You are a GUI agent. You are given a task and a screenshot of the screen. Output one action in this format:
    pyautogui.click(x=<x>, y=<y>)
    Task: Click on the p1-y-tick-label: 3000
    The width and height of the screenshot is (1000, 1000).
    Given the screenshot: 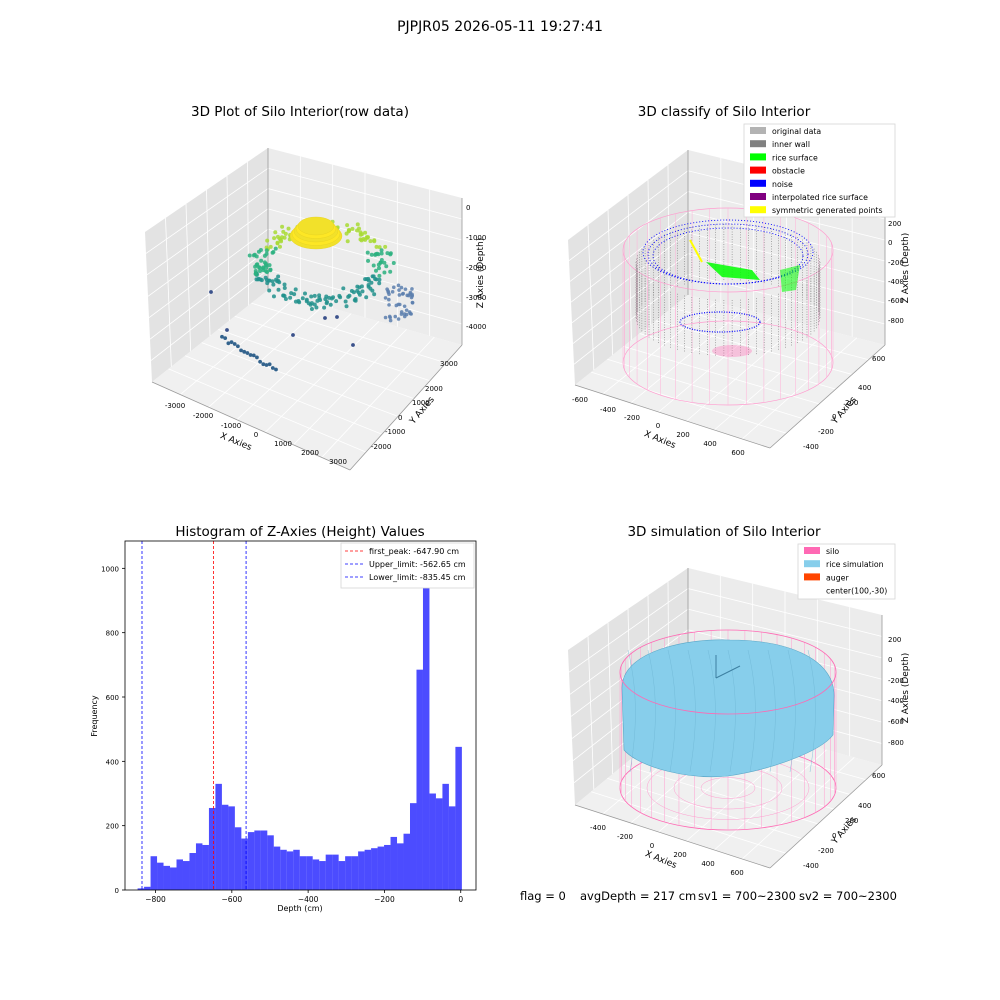 What is the action you would take?
    pyautogui.click(x=449, y=364)
    